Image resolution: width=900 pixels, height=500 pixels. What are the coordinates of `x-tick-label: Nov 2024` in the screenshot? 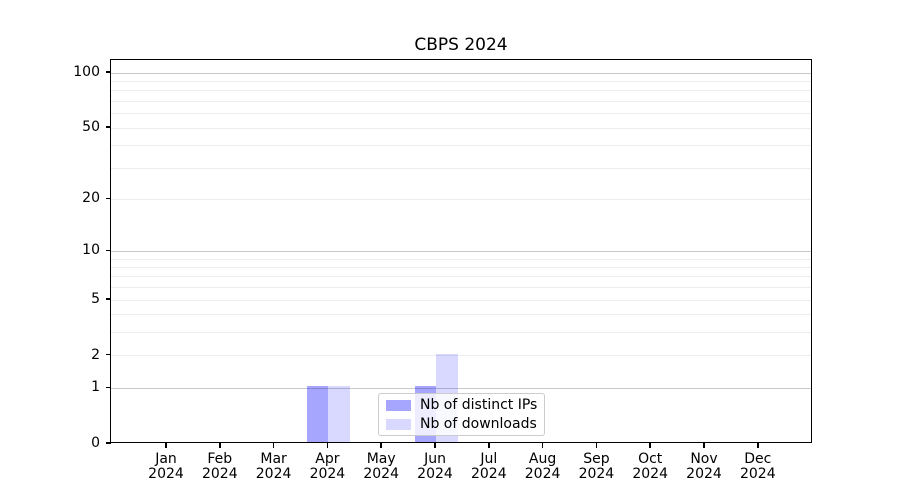 It's located at (704, 467).